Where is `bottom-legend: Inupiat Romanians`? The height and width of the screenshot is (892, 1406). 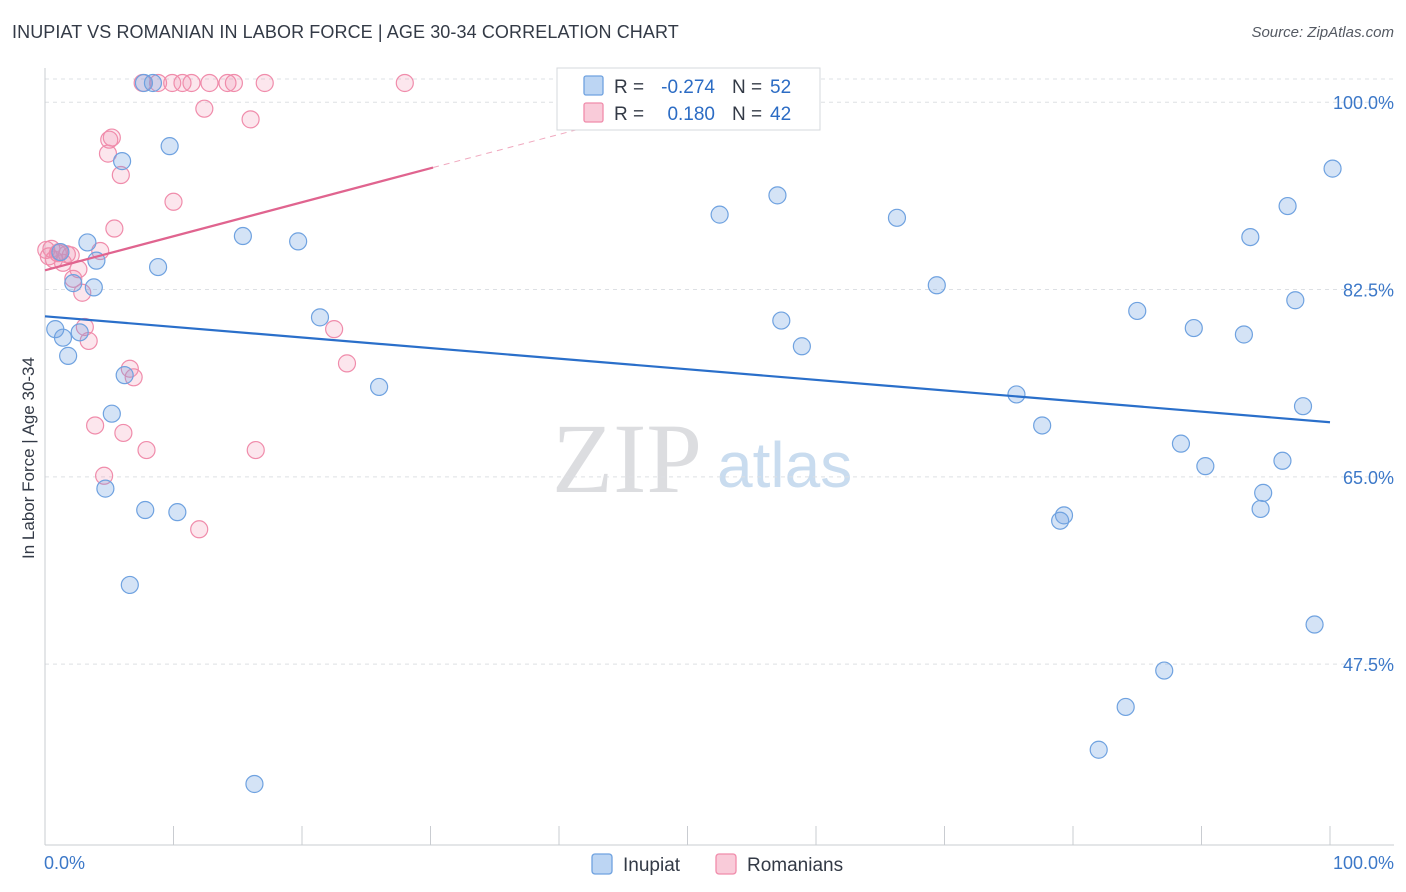 bottom-legend: Inupiat Romanians is located at coordinates (717, 864).